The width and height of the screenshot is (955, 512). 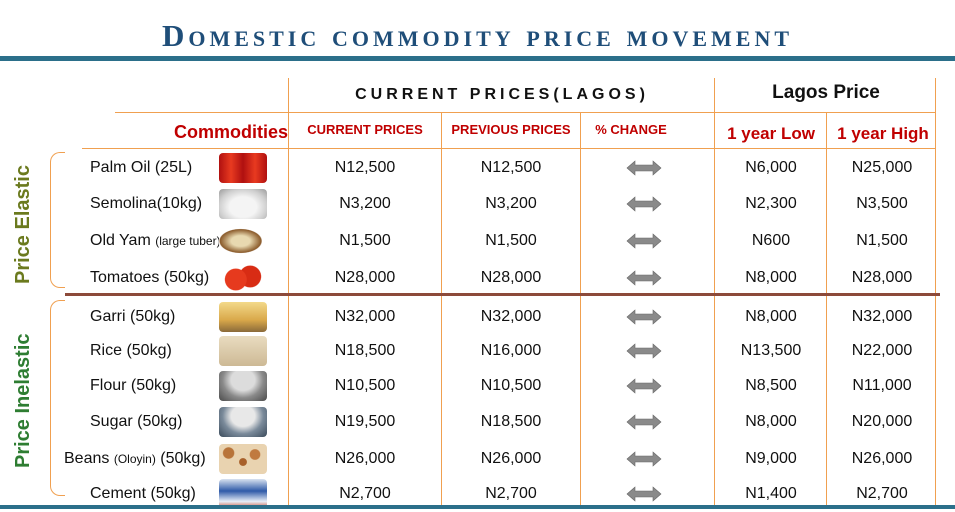 I want to click on current-price: N1,500, so click(x=365, y=240).